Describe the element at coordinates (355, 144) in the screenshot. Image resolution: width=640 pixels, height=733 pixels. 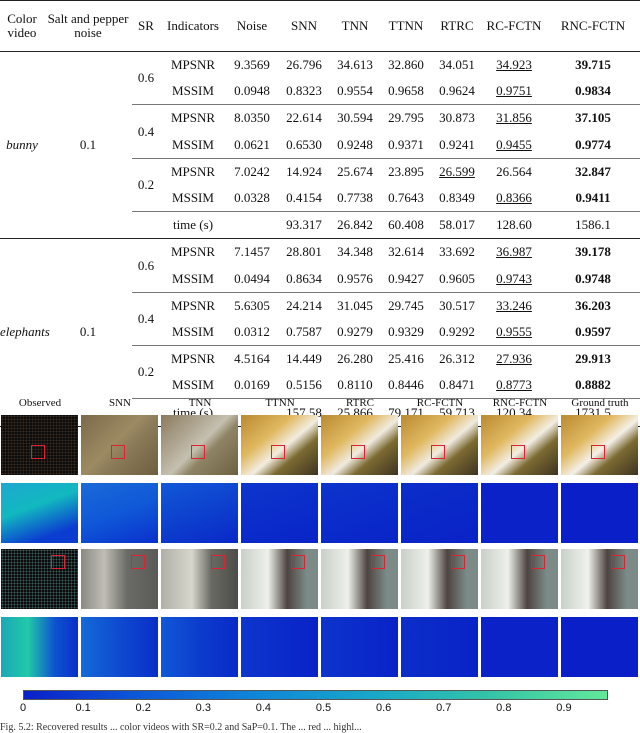
I see `metric-value: 0.9248` at that location.